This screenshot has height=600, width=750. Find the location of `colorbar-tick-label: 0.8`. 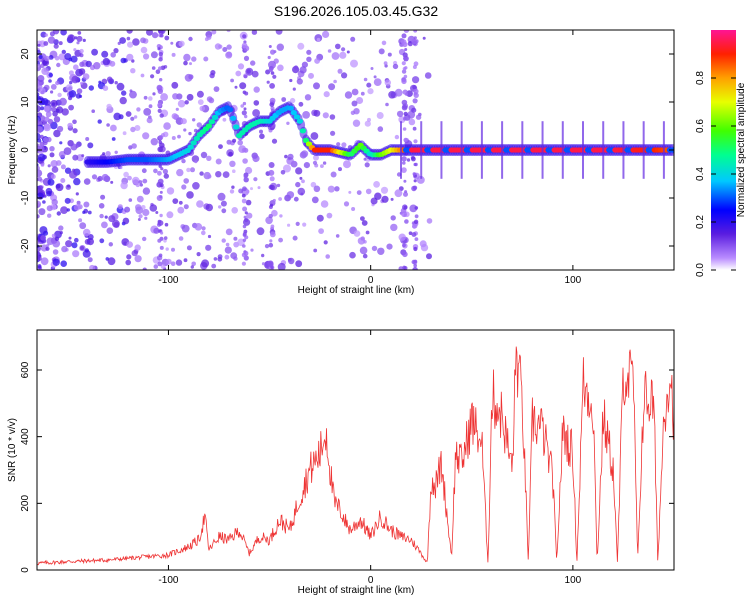

colorbar-tick-label: 0.8 is located at coordinates (700, 78).